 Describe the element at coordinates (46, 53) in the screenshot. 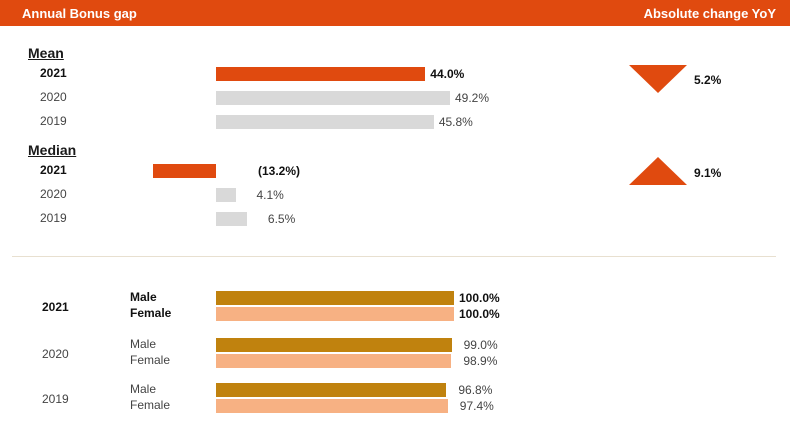

I see `section-title-mean: Mean` at that location.